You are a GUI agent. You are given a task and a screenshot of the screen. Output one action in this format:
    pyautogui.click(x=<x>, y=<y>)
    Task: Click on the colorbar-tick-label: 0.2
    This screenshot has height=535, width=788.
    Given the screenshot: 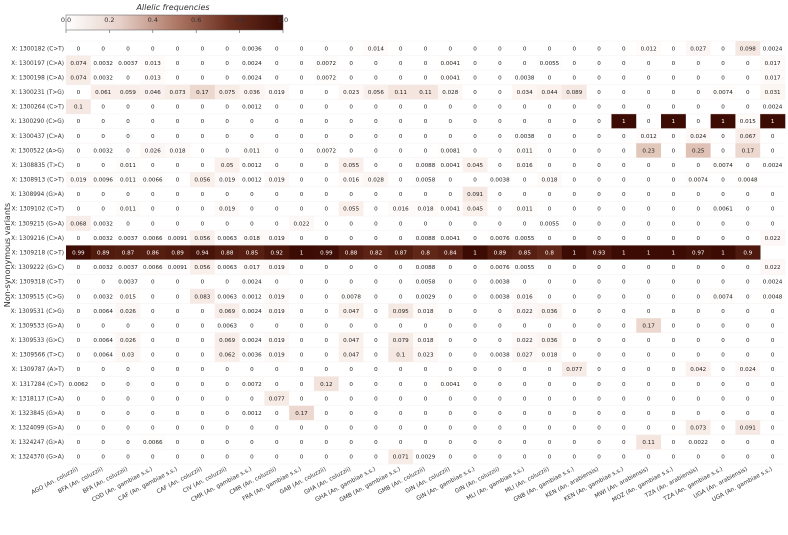 What is the action you would take?
    pyautogui.click(x=109, y=20)
    